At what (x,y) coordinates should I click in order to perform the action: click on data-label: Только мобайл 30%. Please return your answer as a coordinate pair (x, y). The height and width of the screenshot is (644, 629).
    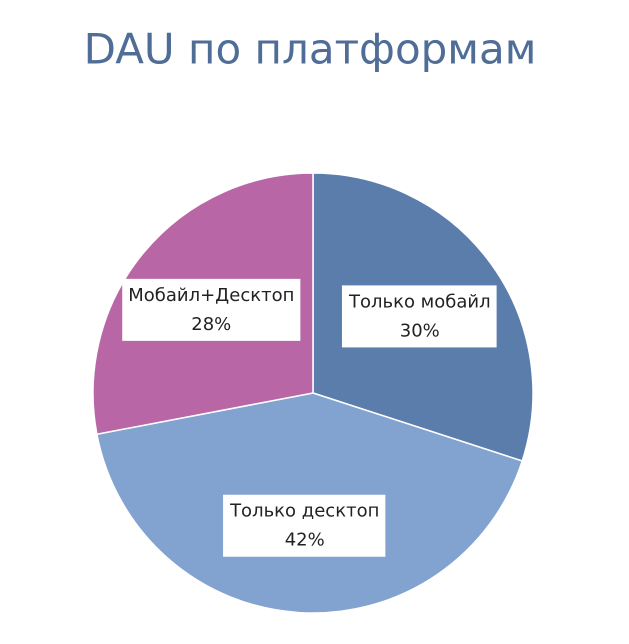
    Looking at the image, I should click on (419, 316).